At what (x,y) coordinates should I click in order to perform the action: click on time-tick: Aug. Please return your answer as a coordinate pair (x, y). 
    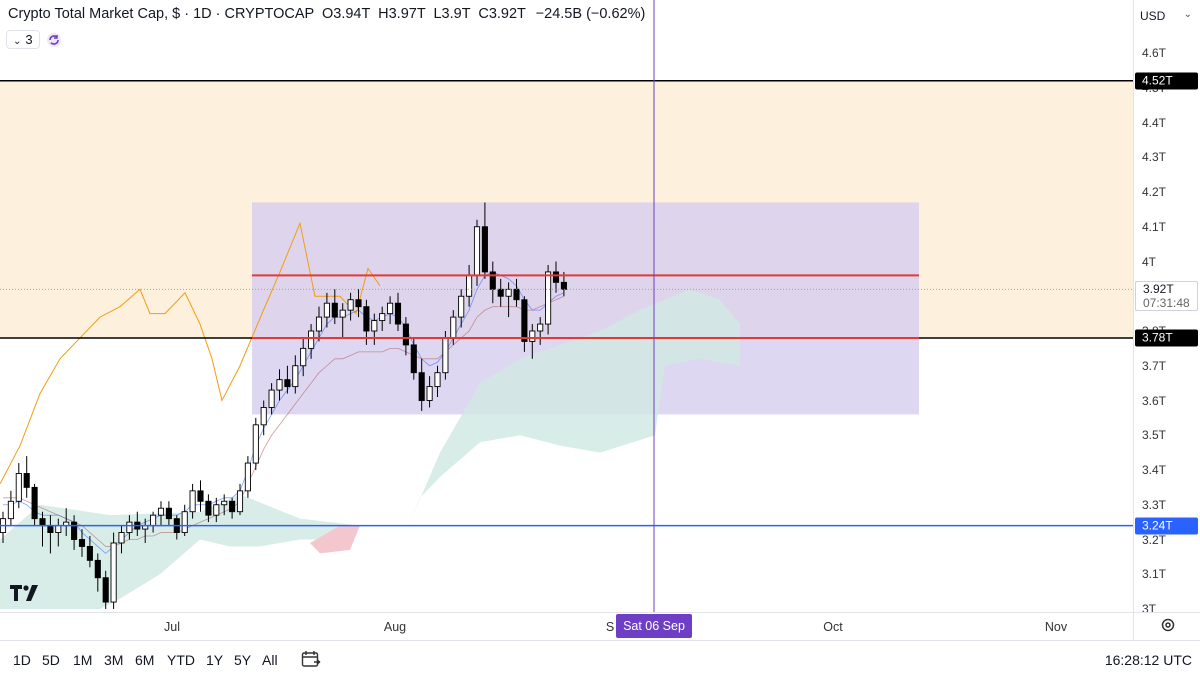
    Looking at the image, I should click on (395, 627).